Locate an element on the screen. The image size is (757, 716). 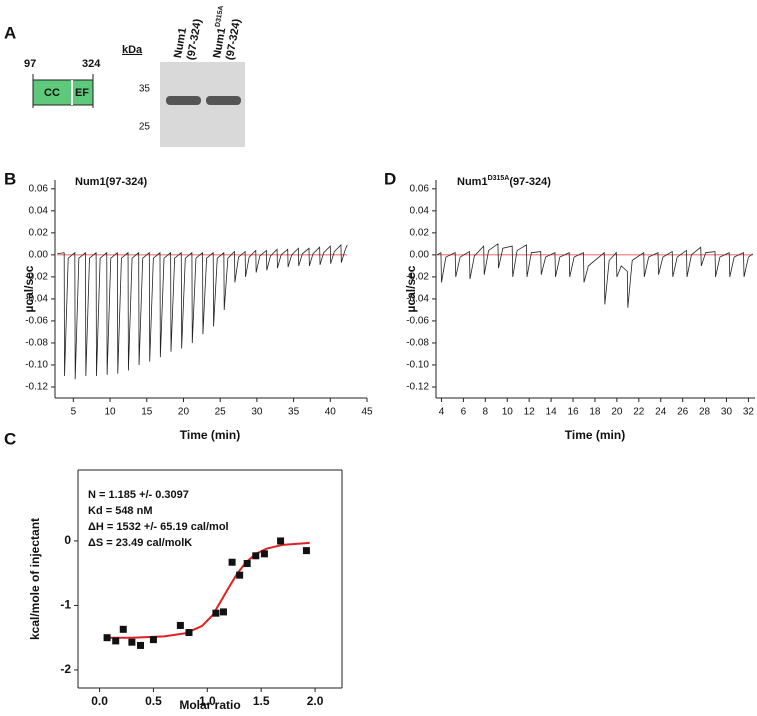
x-tick-label: 26 is located at coordinates (683, 412).